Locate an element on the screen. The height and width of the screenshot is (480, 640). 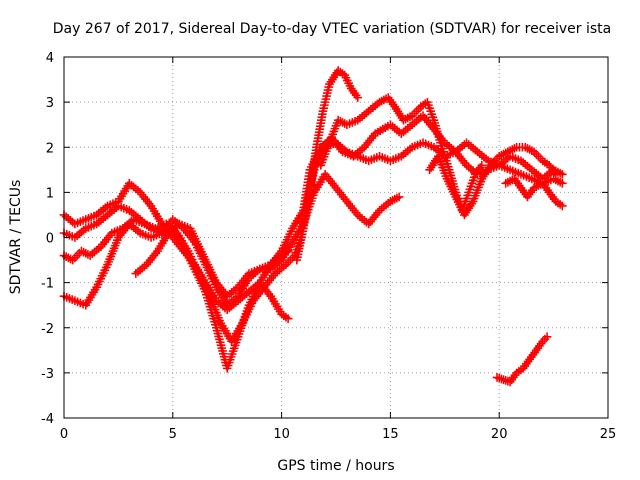
y-axis-label: SDTVAR / TECUs is located at coordinates (16, 237).